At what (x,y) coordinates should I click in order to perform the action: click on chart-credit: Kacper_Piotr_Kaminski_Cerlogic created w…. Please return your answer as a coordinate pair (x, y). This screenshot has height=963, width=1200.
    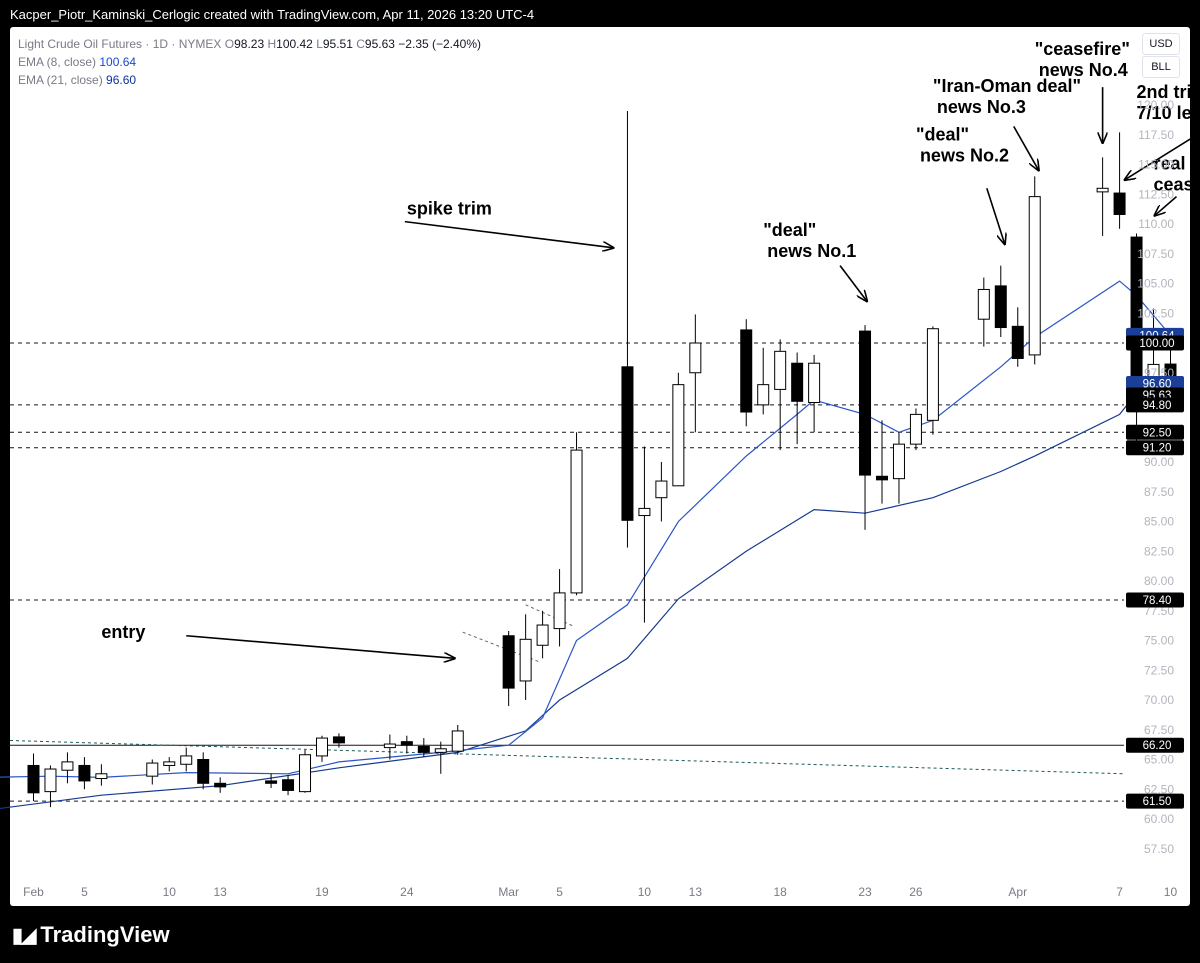
    Looking at the image, I should click on (272, 14).